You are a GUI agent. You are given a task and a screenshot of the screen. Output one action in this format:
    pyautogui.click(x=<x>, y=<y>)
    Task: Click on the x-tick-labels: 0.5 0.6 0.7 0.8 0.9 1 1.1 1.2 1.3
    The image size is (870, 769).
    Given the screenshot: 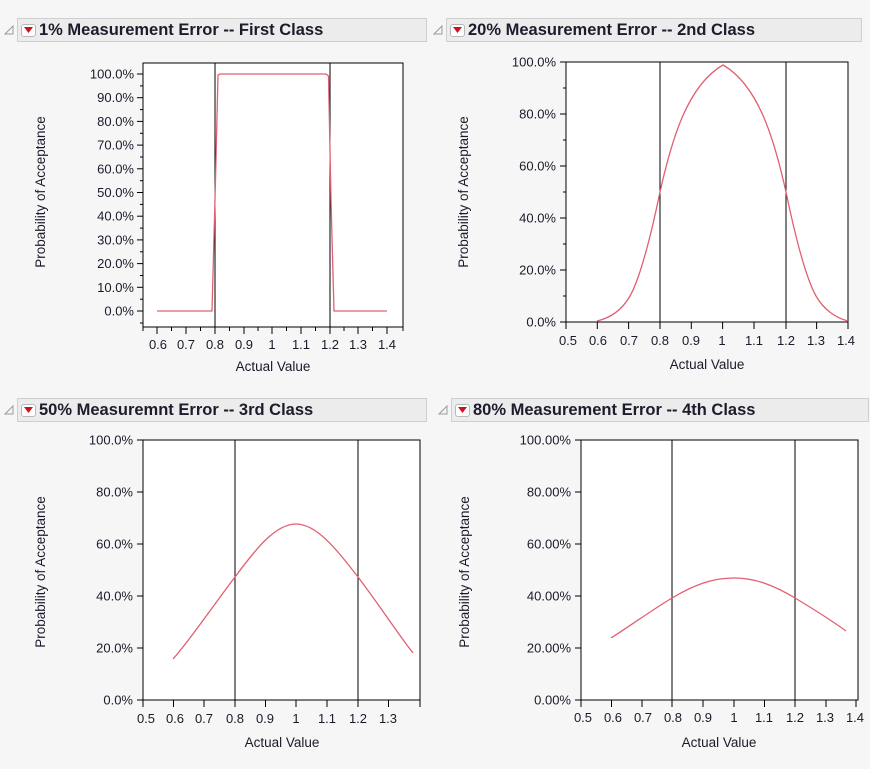 What is the action you would take?
    pyautogui.click(x=267, y=718)
    